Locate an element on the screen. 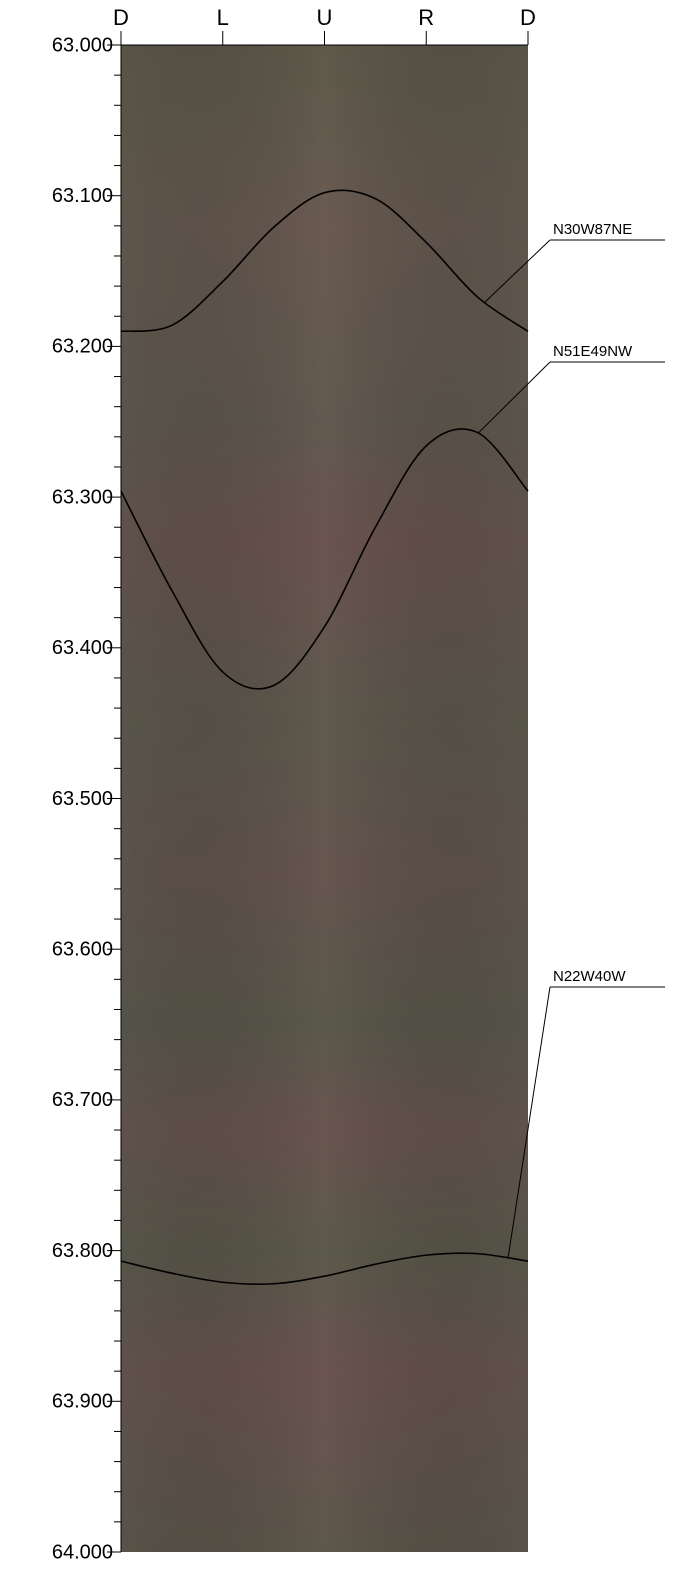  x-tick-label: U is located at coordinates (325, 17).